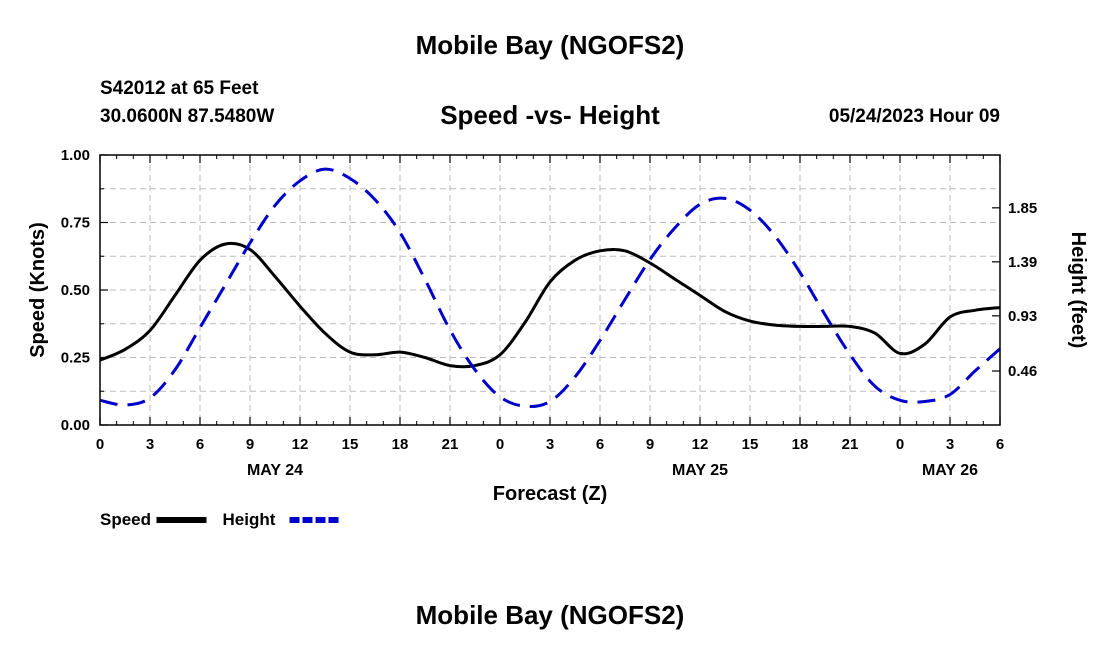 This screenshot has width=1100, height=650. I want to click on y-left-tick-label: 0.50, so click(75, 290).